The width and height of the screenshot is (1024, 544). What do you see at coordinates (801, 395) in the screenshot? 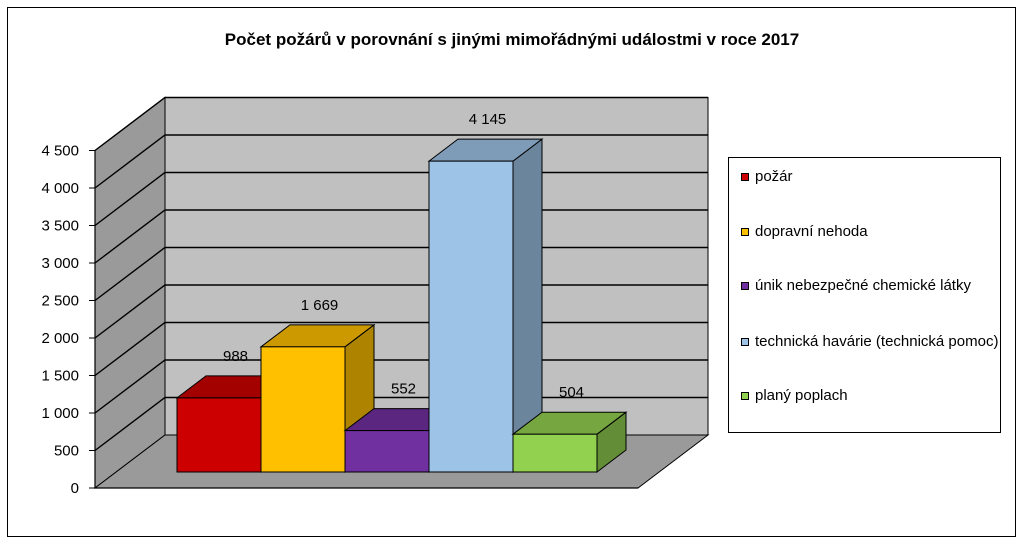
I see `legend-label-plany-poplach: planý poplach` at bounding box center [801, 395].